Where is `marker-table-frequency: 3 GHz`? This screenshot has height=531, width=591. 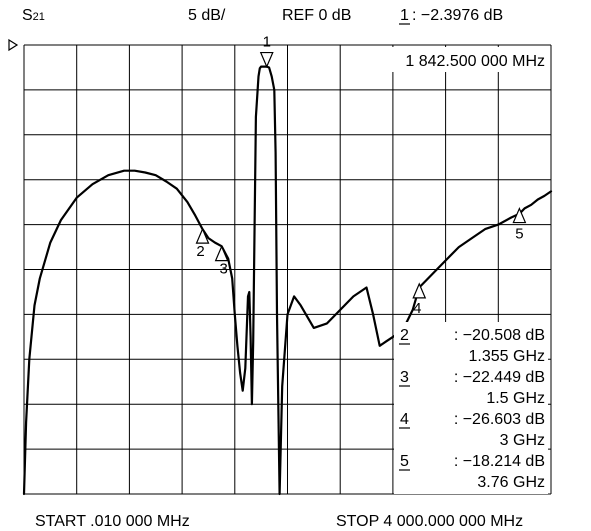
marker-table-frequency: 3 GHz is located at coordinates (522, 440).